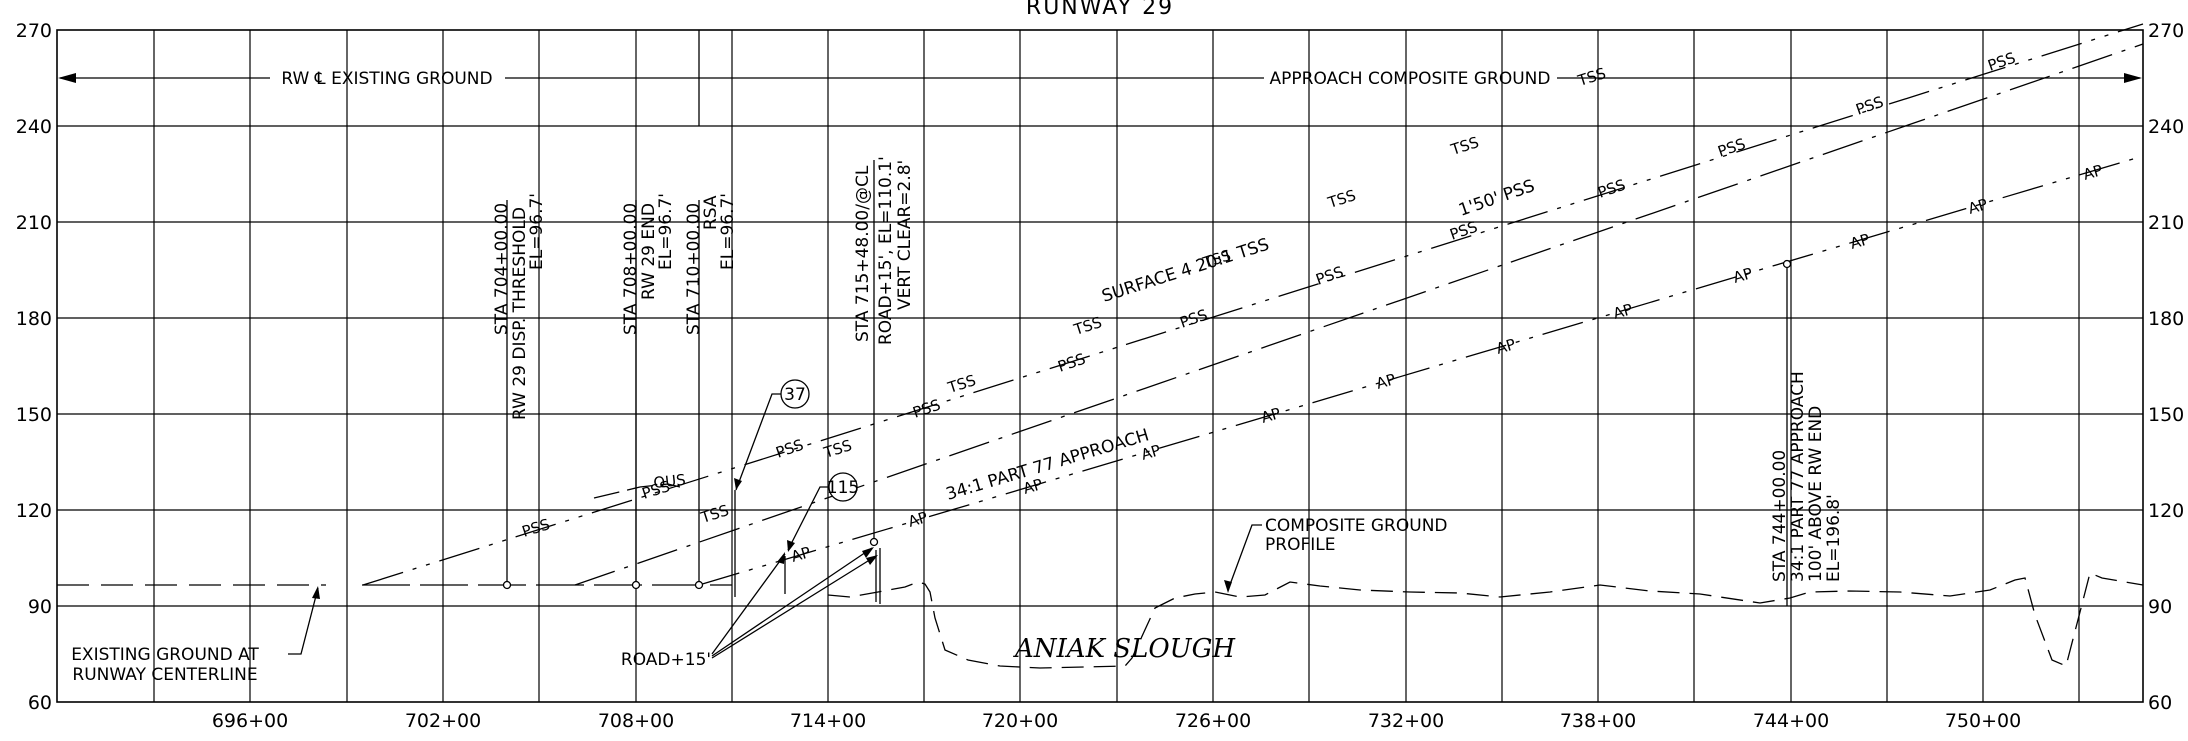 The height and width of the screenshot is (741, 2188). What do you see at coordinates (863, 253) in the screenshot?
I see `sta-715-line1: STA 715+48.00/@CL` at bounding box center [863, 253].